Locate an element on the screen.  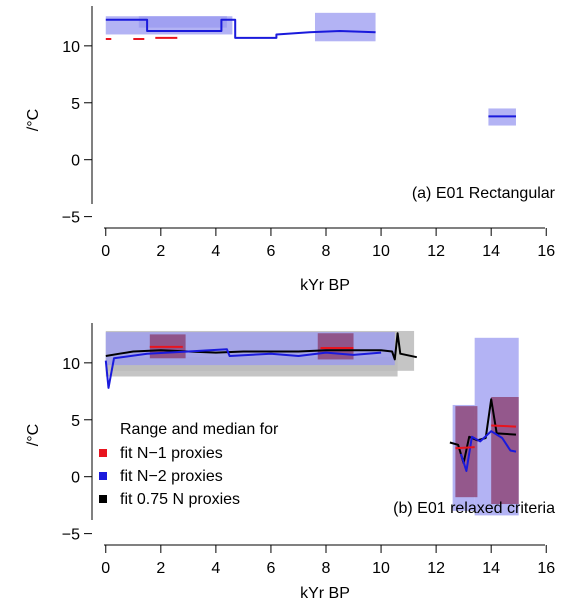
panel-a-x-tick-label: 6 is located at coordinates (270, 251).